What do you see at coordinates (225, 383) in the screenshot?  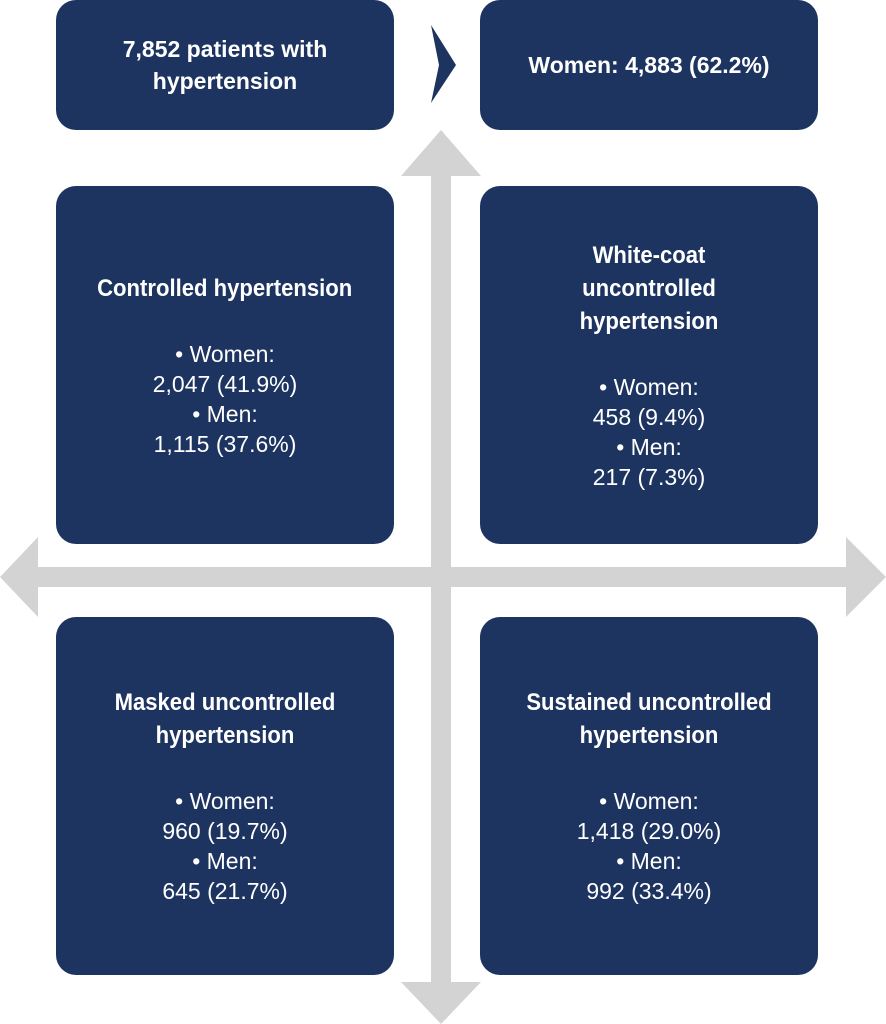 I see `women-value: 2,047 (41.9%)` at bounding box center [225, 383].